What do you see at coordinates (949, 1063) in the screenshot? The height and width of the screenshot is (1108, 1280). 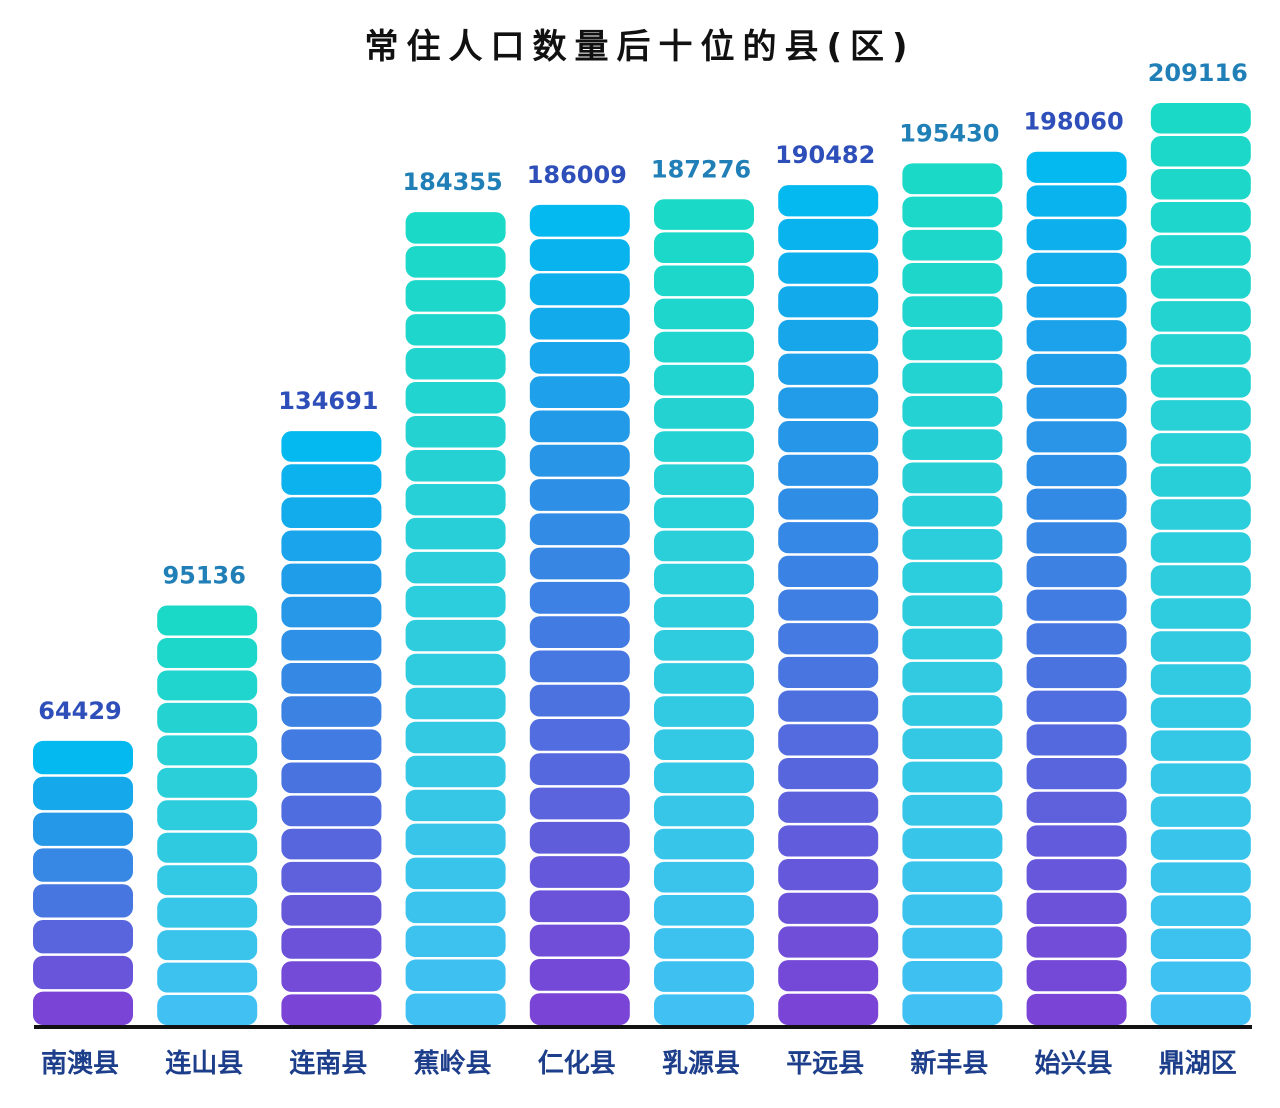 I see `category-label: 新丰县` at bounding box center [949, 1063].